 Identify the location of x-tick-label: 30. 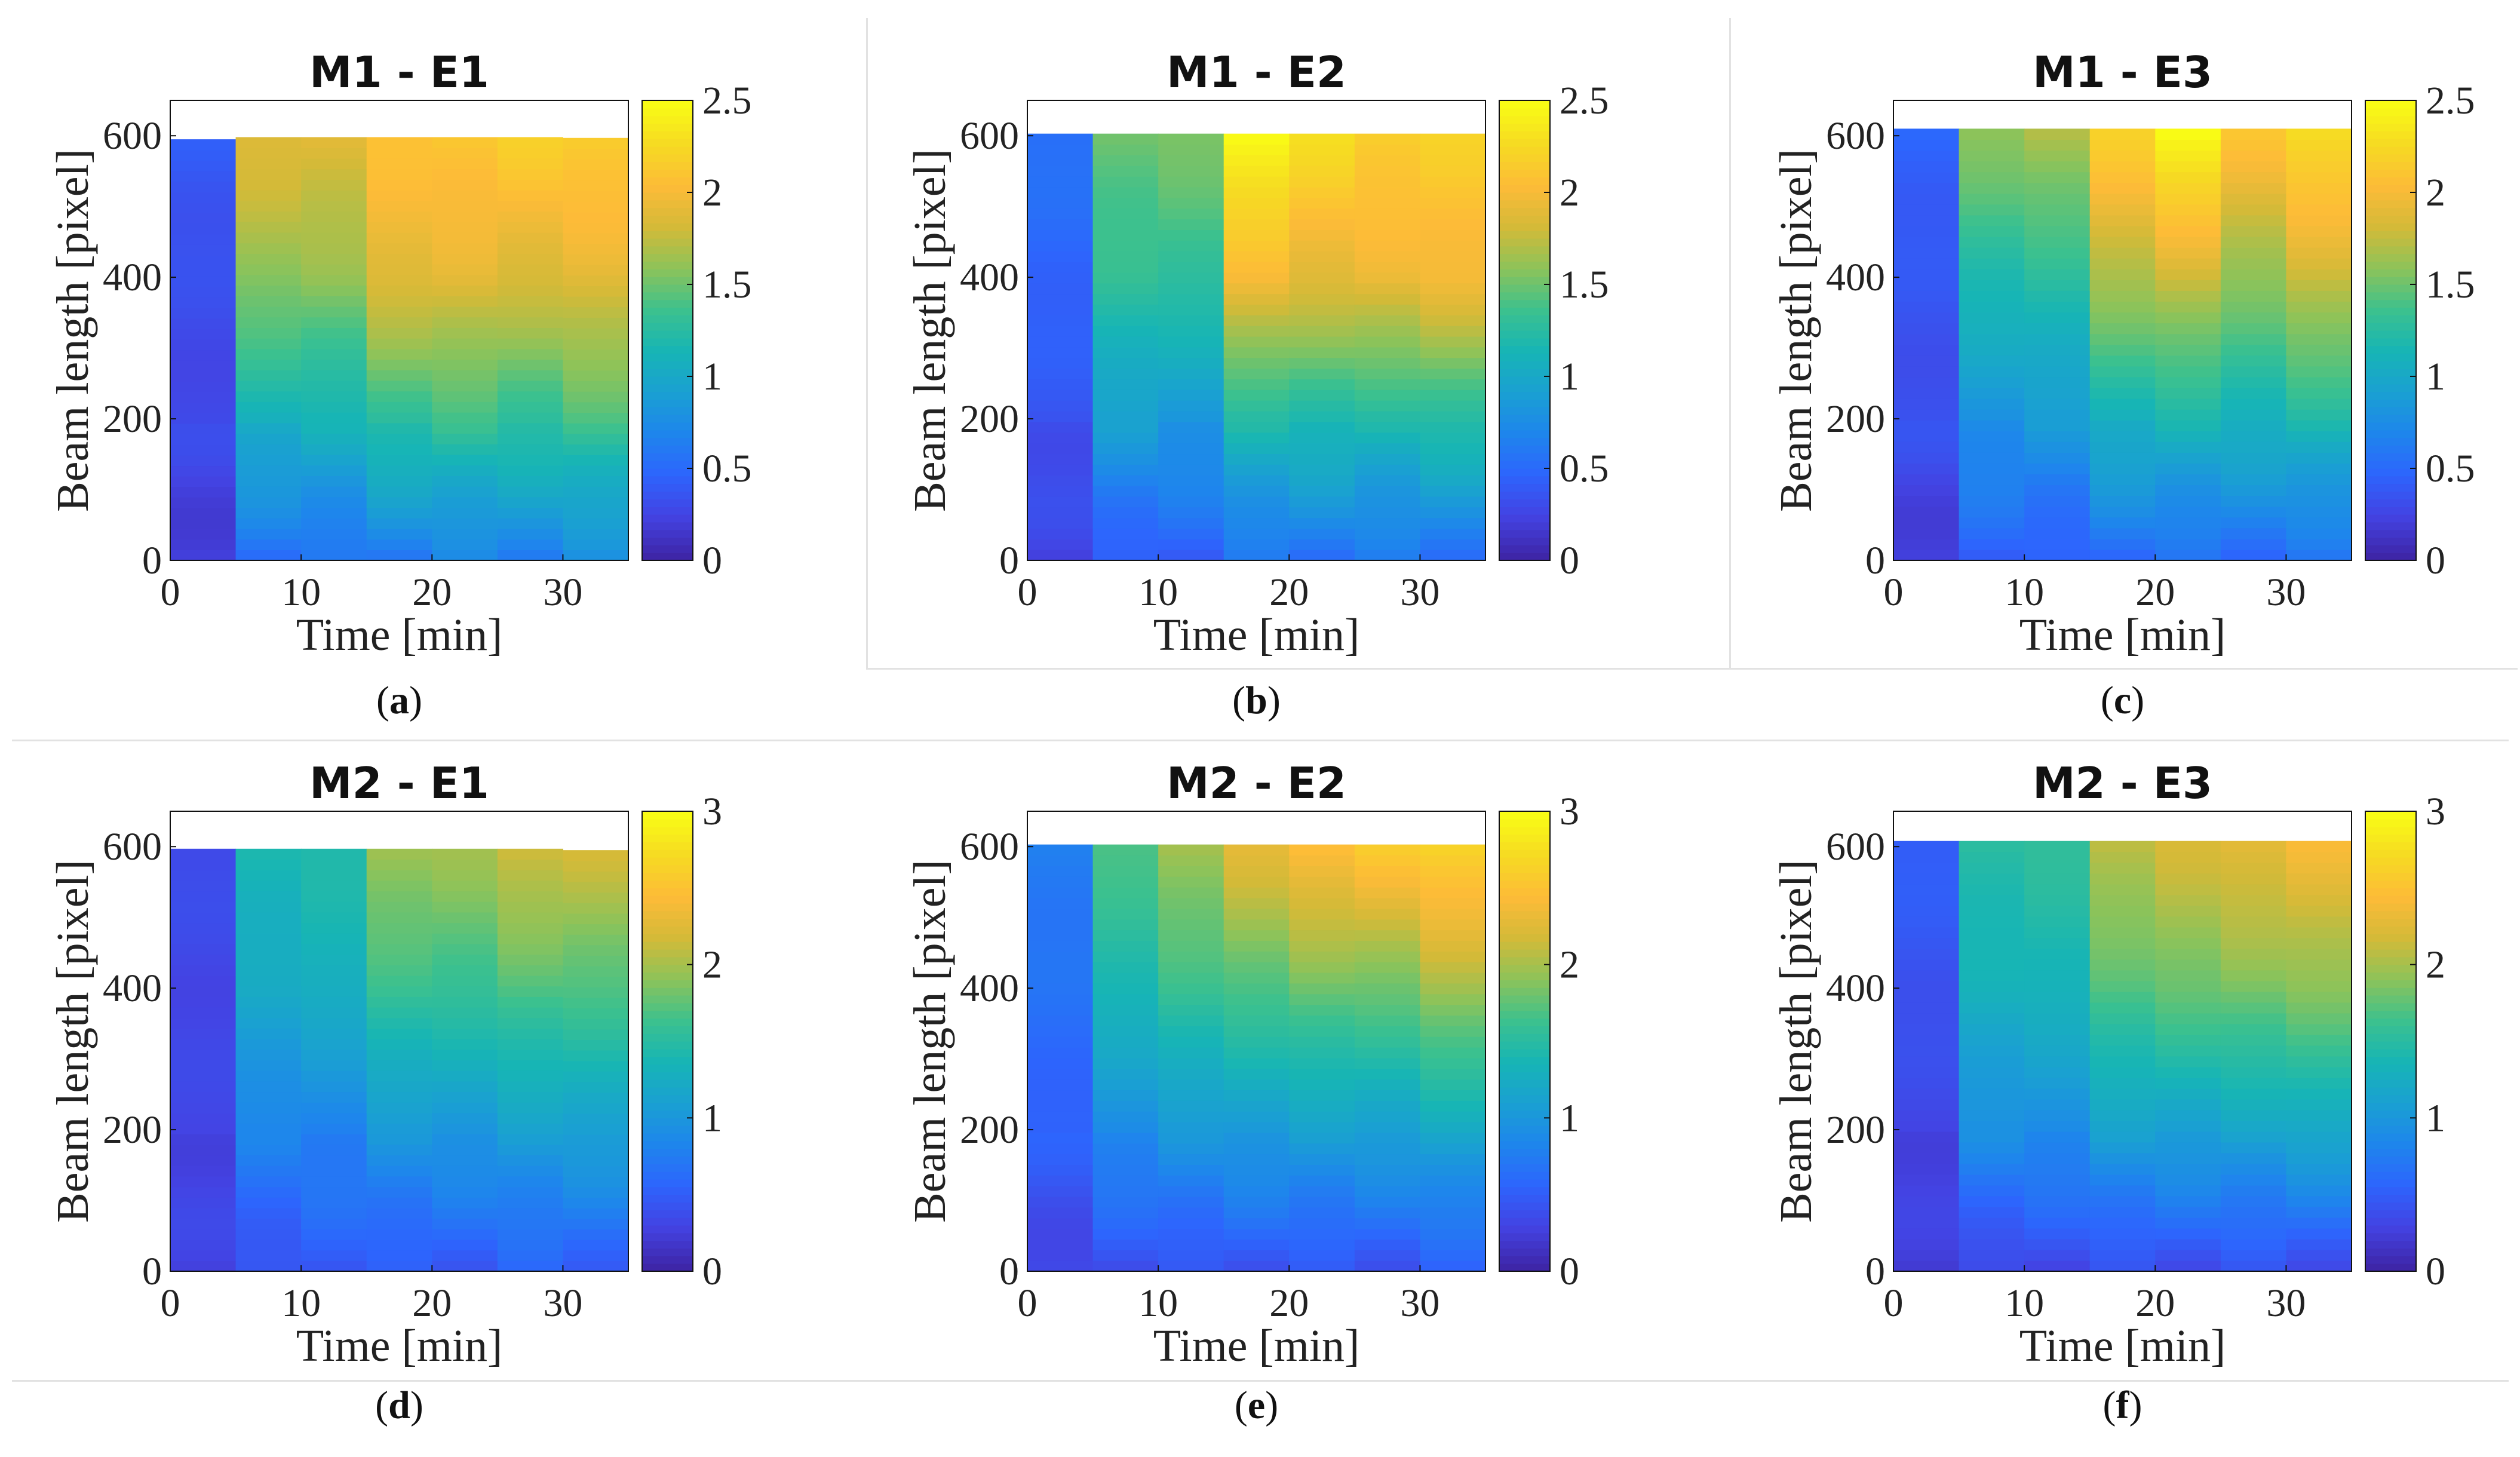
(1419, 592).